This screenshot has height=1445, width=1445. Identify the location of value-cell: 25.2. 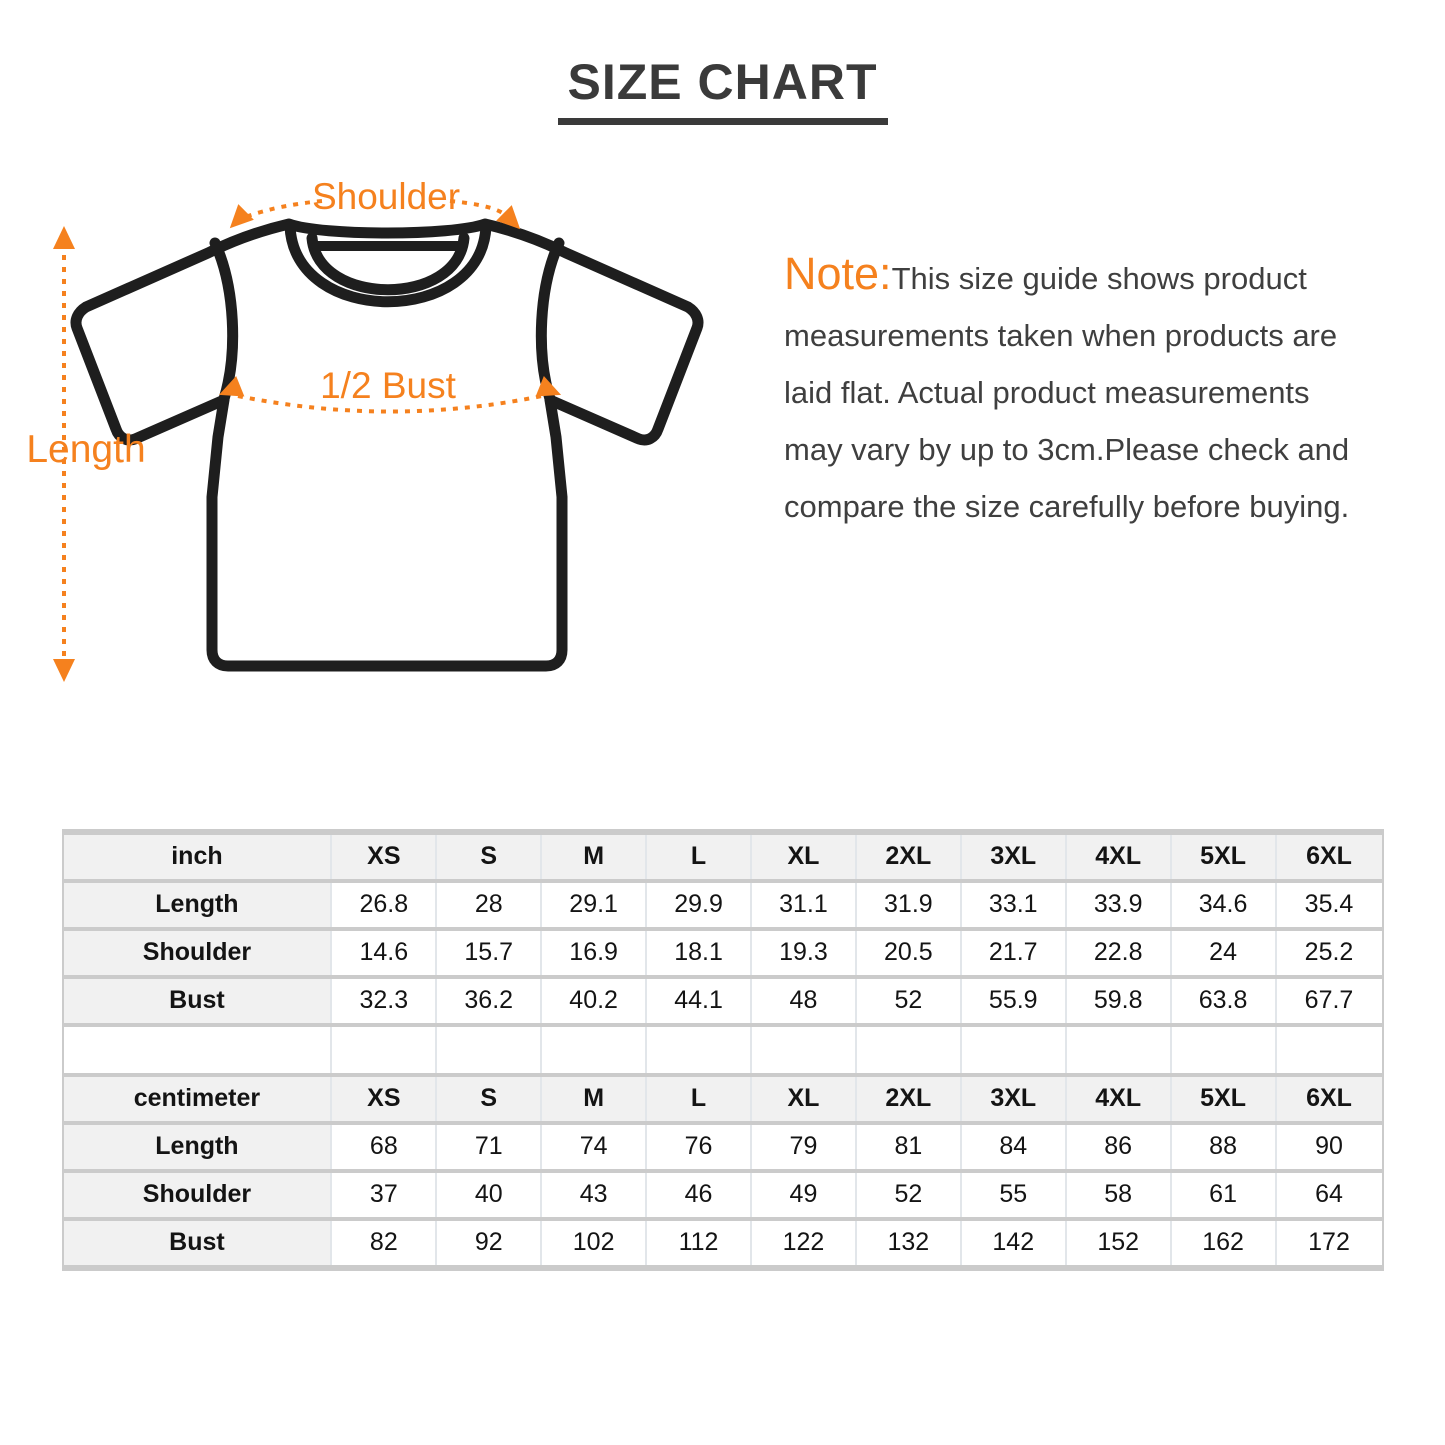
(1329, 952).